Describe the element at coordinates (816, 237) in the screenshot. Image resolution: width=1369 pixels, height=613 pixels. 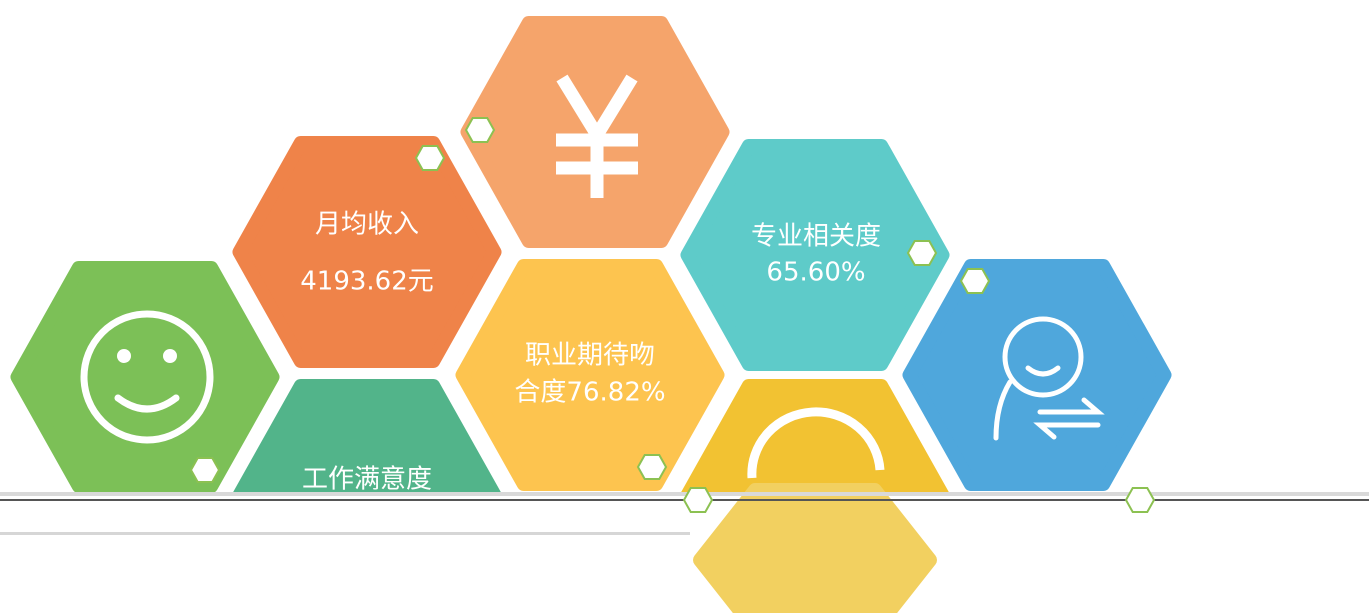
I see `tile-label: 专业相关度` at that location.